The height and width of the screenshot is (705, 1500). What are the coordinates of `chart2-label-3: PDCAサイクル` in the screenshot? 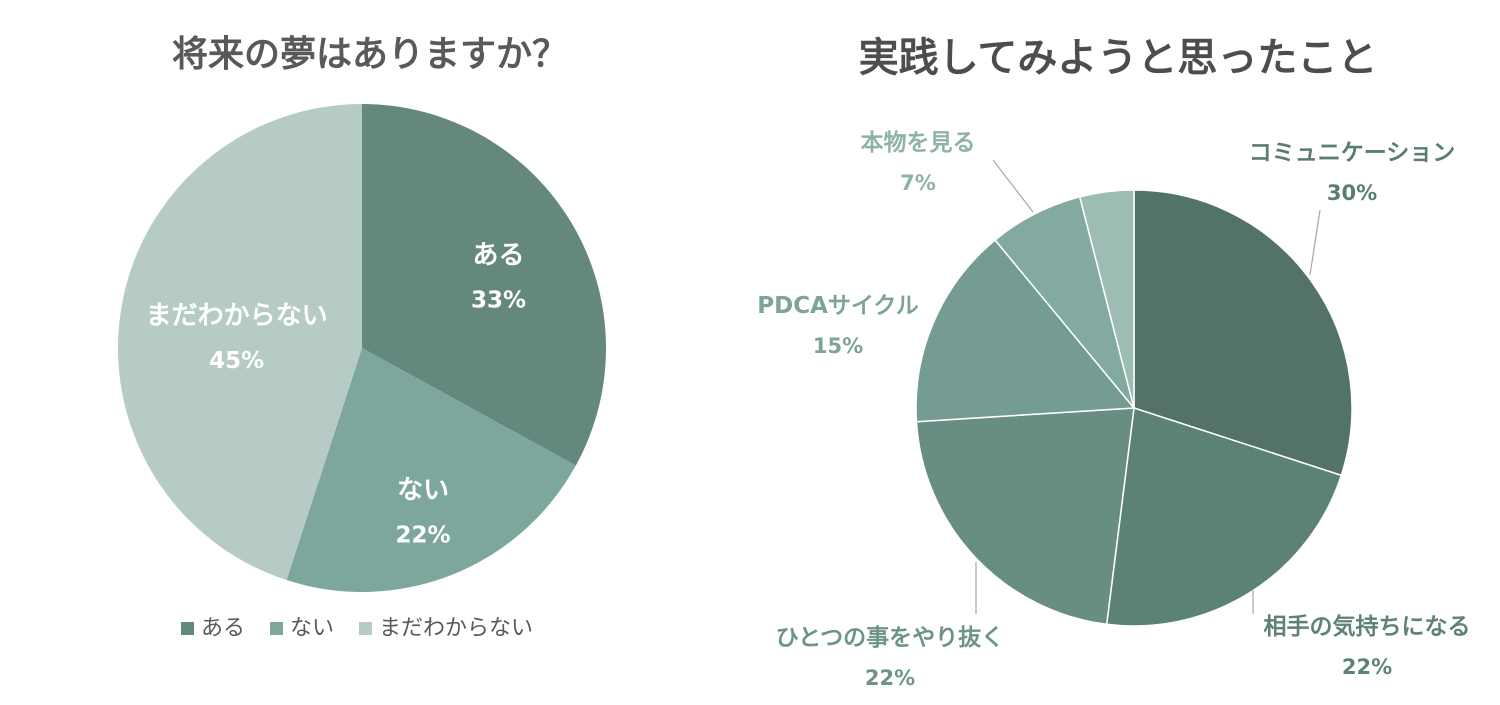 It's located at (837, 306).